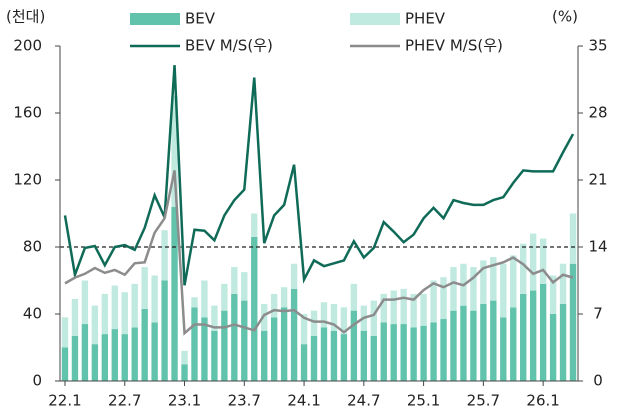 This screenshot has width=627, height=418. I want to click on y-tick-label: 200, so click(27, 46).